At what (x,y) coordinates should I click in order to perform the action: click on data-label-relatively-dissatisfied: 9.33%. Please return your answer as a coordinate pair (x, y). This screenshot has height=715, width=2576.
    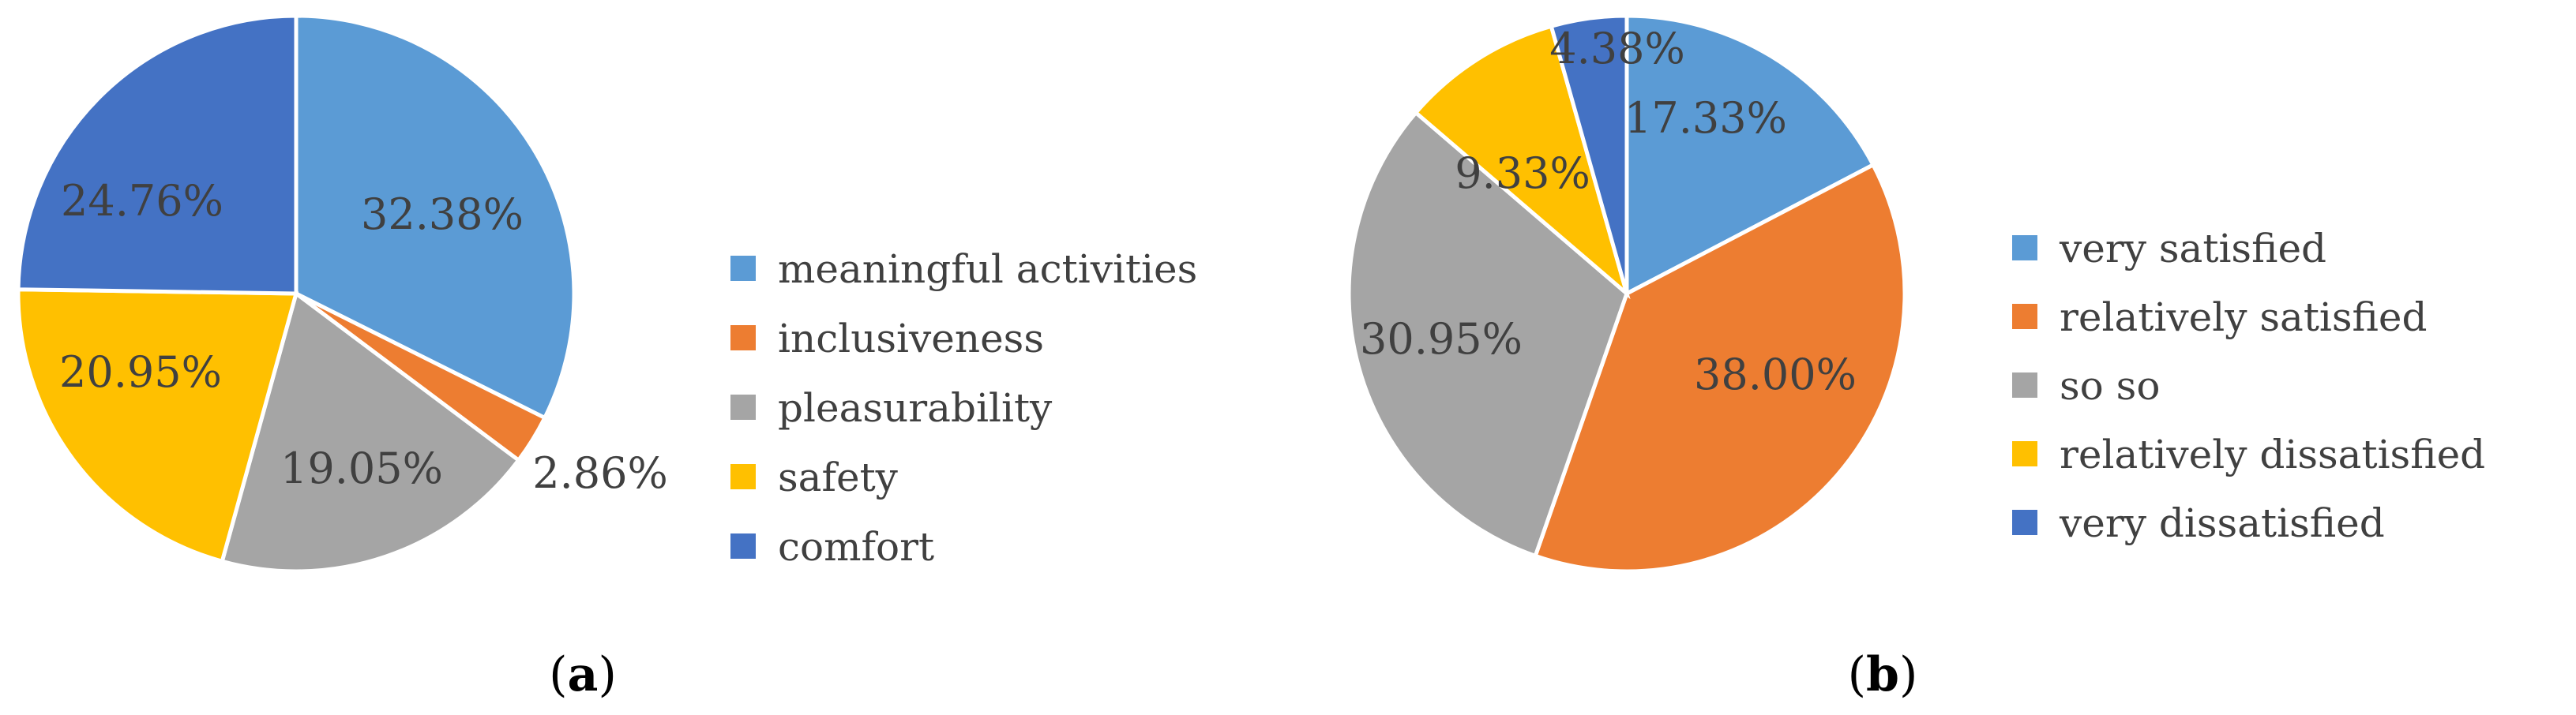
    Looking at the image, I should click on (1522, 173).